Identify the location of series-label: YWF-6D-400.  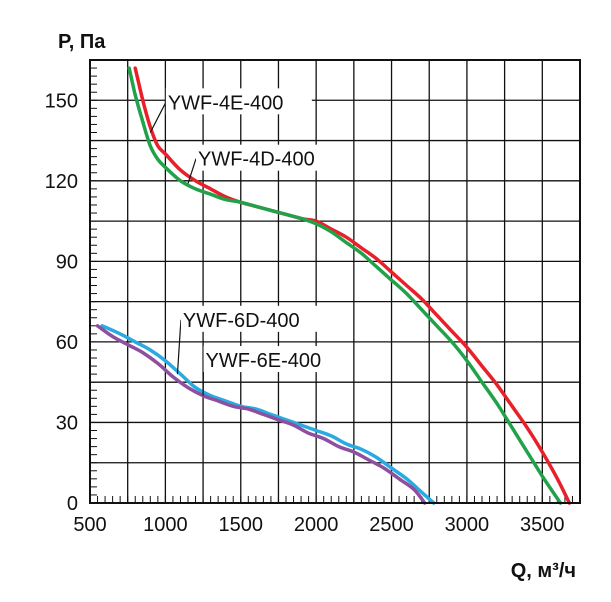
(241, 321).